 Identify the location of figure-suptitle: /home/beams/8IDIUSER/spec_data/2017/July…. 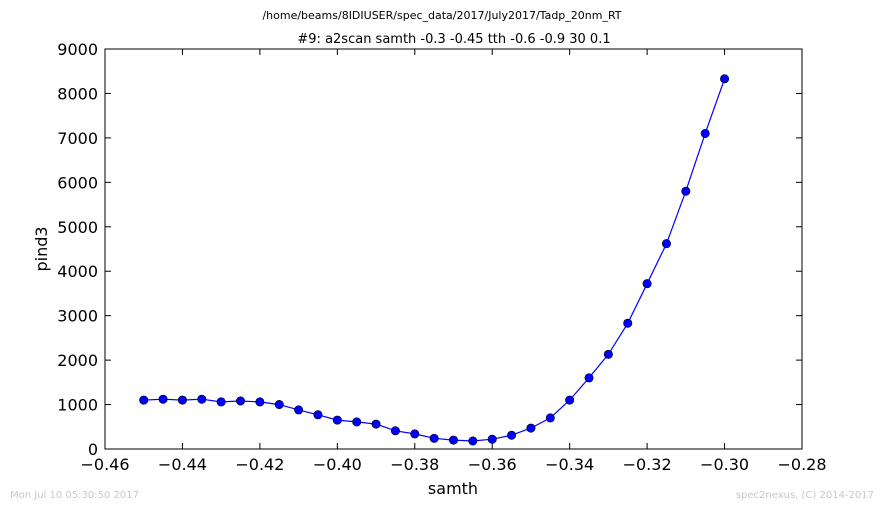
(441, 15).